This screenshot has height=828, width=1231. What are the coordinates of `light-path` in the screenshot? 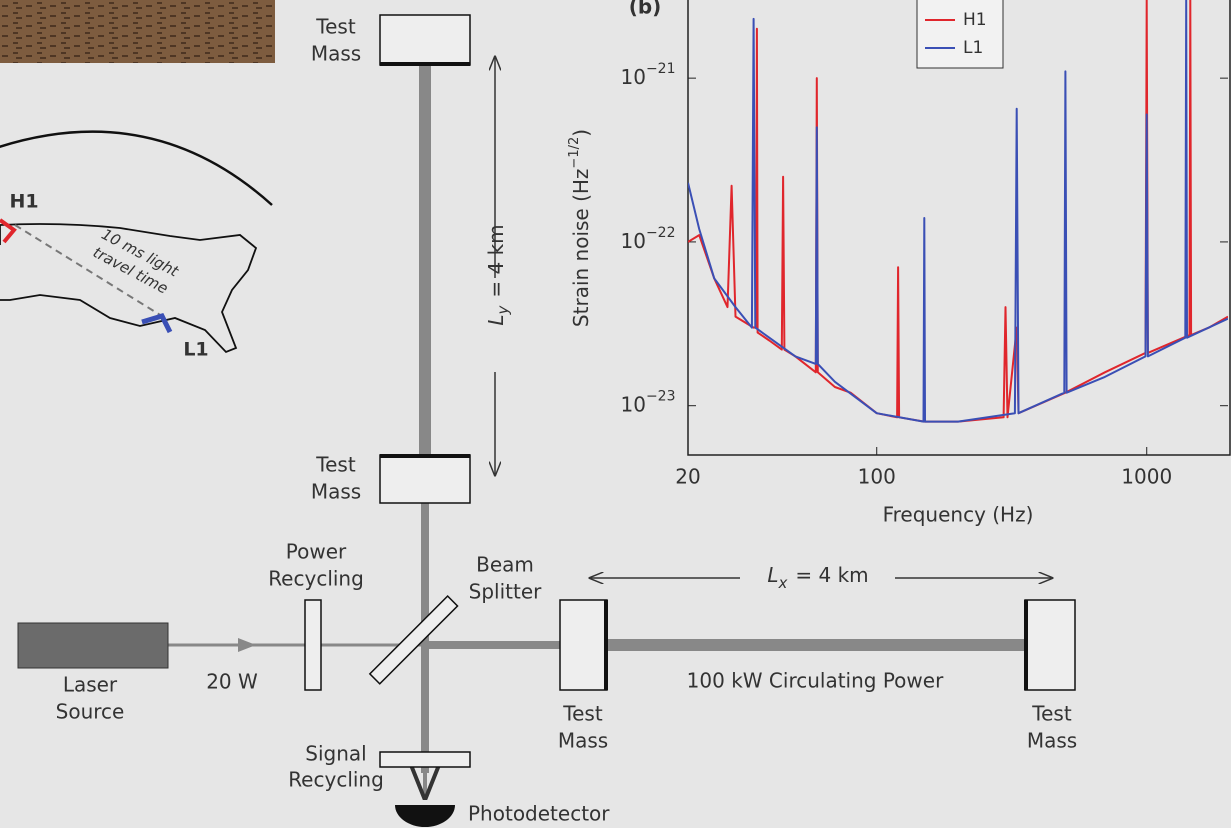 It's located at (90, 271).